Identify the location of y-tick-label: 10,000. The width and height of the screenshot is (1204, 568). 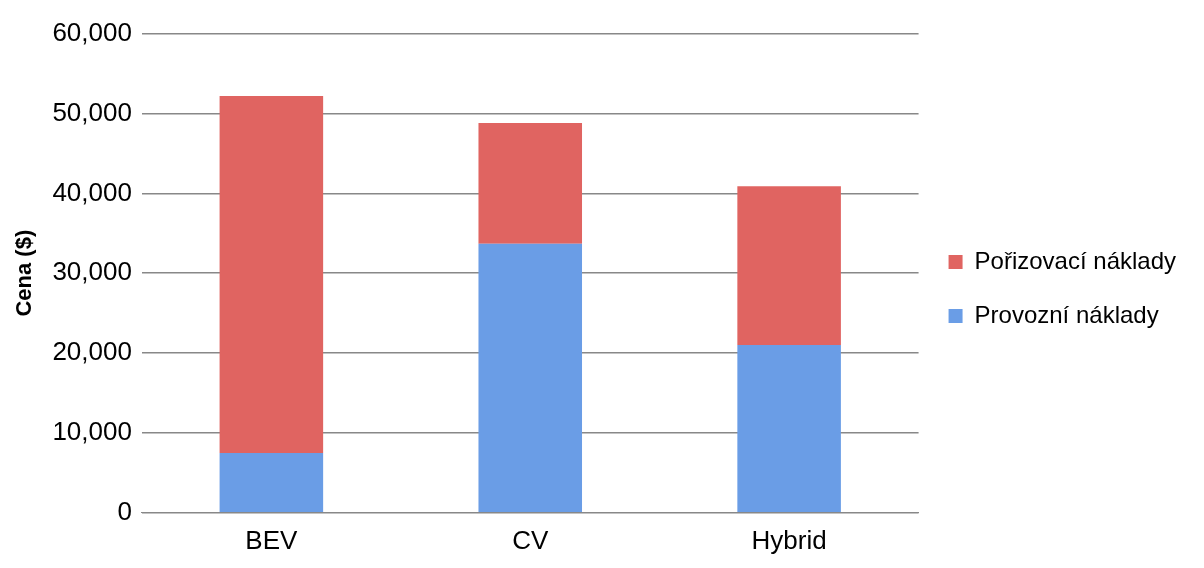
(92, 431).